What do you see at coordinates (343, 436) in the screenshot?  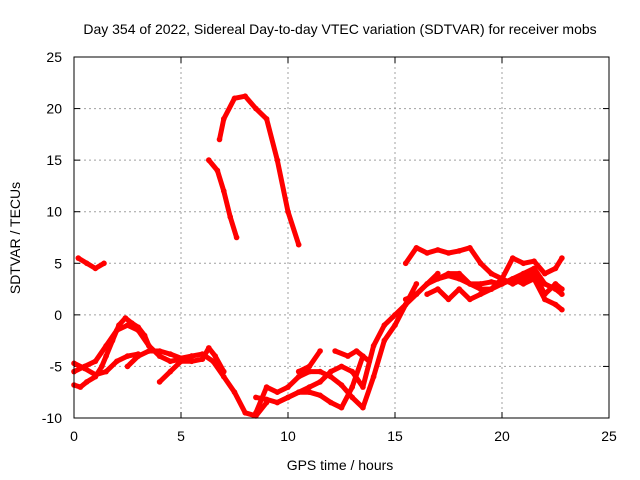 I see `x-tick-labels: 0 5 10 15 20 25` at bounding box center [343, 436].